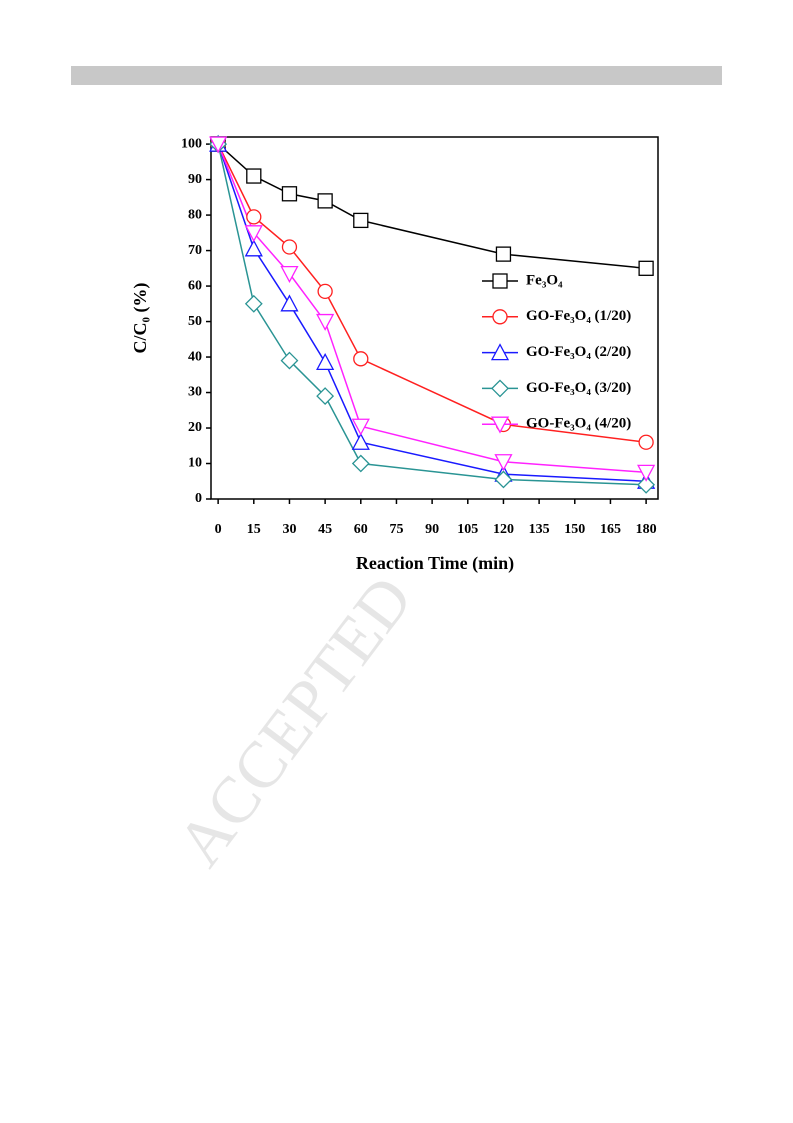  What do you see at coordinates (539, 529) in the screenshot?
I see `x-tick-label: 135` at bounding box center [539, 529].